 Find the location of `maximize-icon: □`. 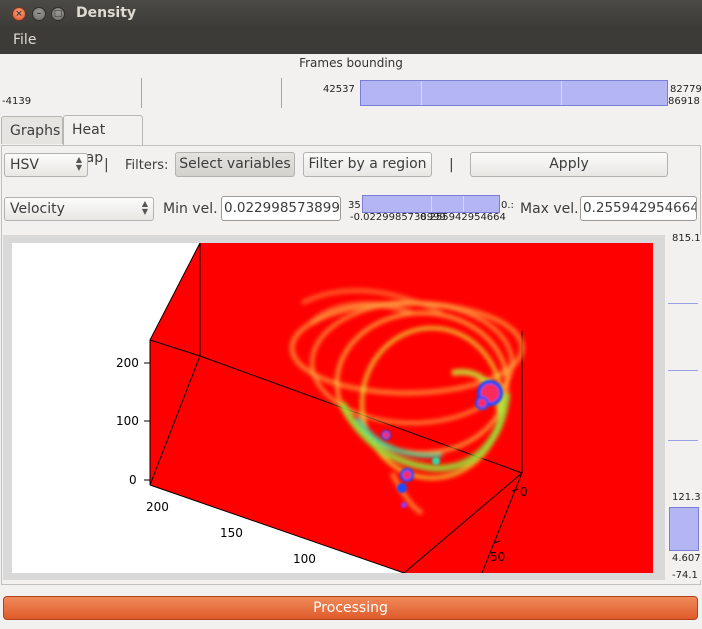

maximize-icon: □ is located at coordinates (58, 14).